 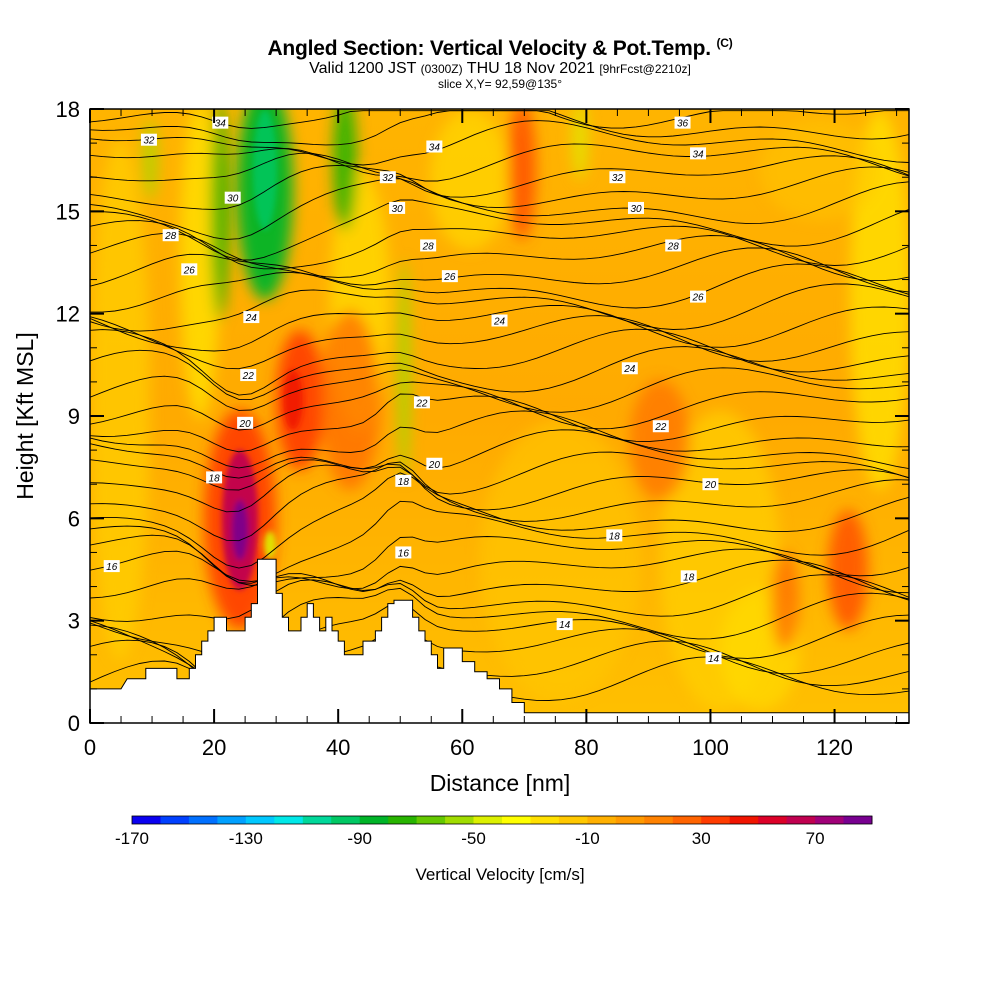 I want to click on colorbar-tick-label: 70, so click(x=815, y=838).